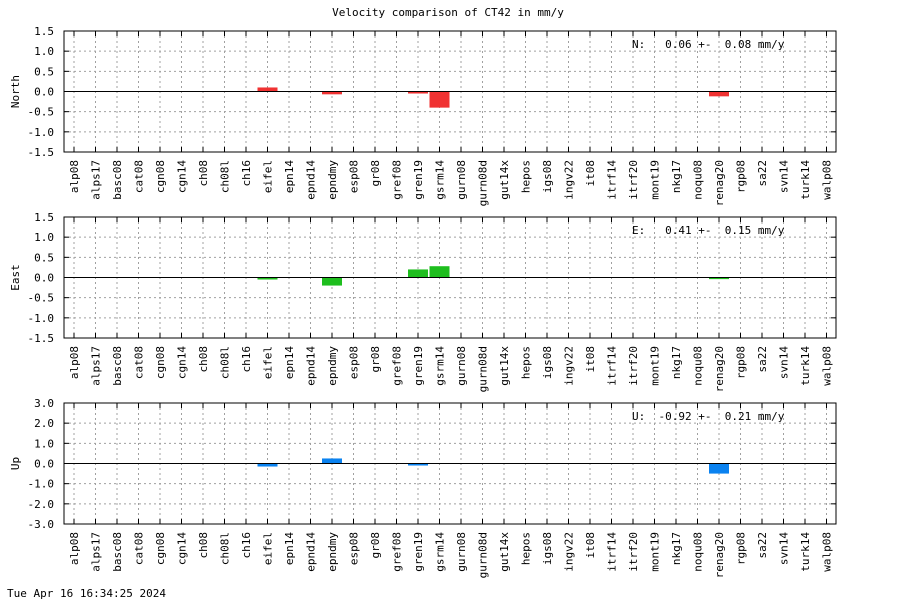 This screenshot has width=900, height=600. I want to click on xtick-label-renag20: renag20, so click(719, 555).